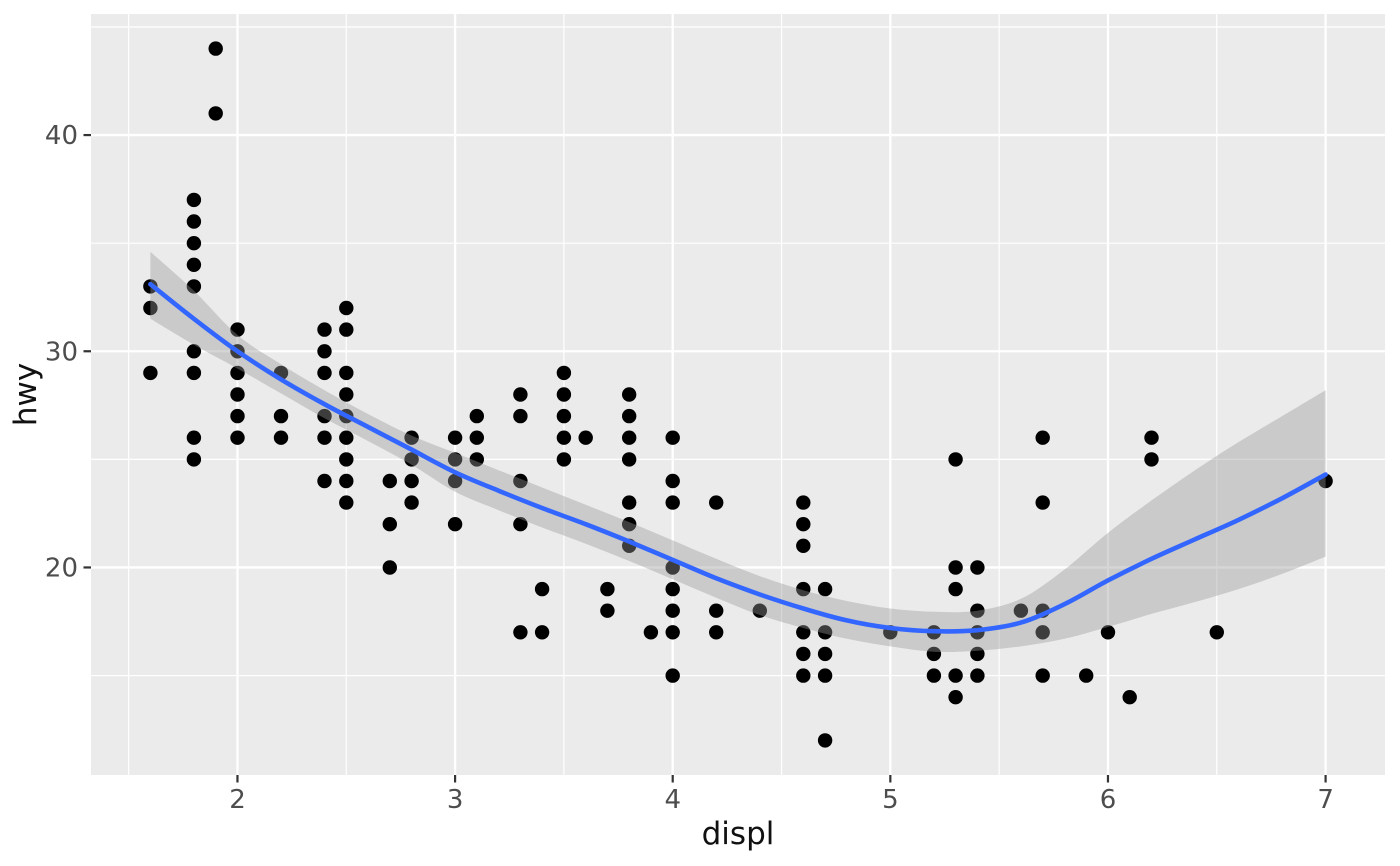 This screenshot has height=866, width=1400. I want to click on y-tick-label: 40, so click(61, 136).